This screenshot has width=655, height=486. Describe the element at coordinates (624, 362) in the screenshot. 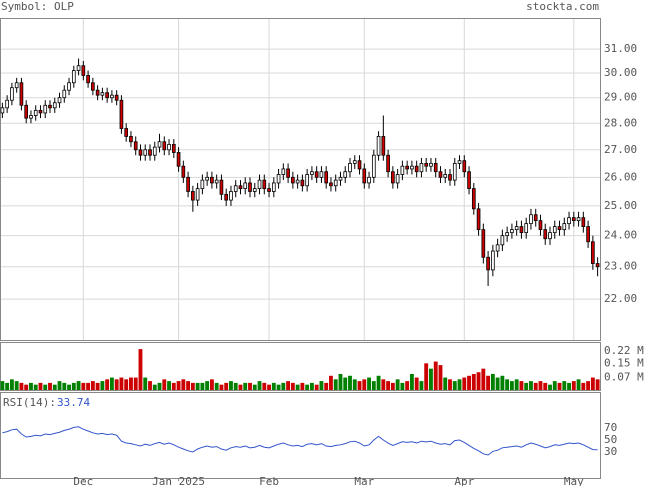

I see `volume-tick-label: 0.15 M` at that location.